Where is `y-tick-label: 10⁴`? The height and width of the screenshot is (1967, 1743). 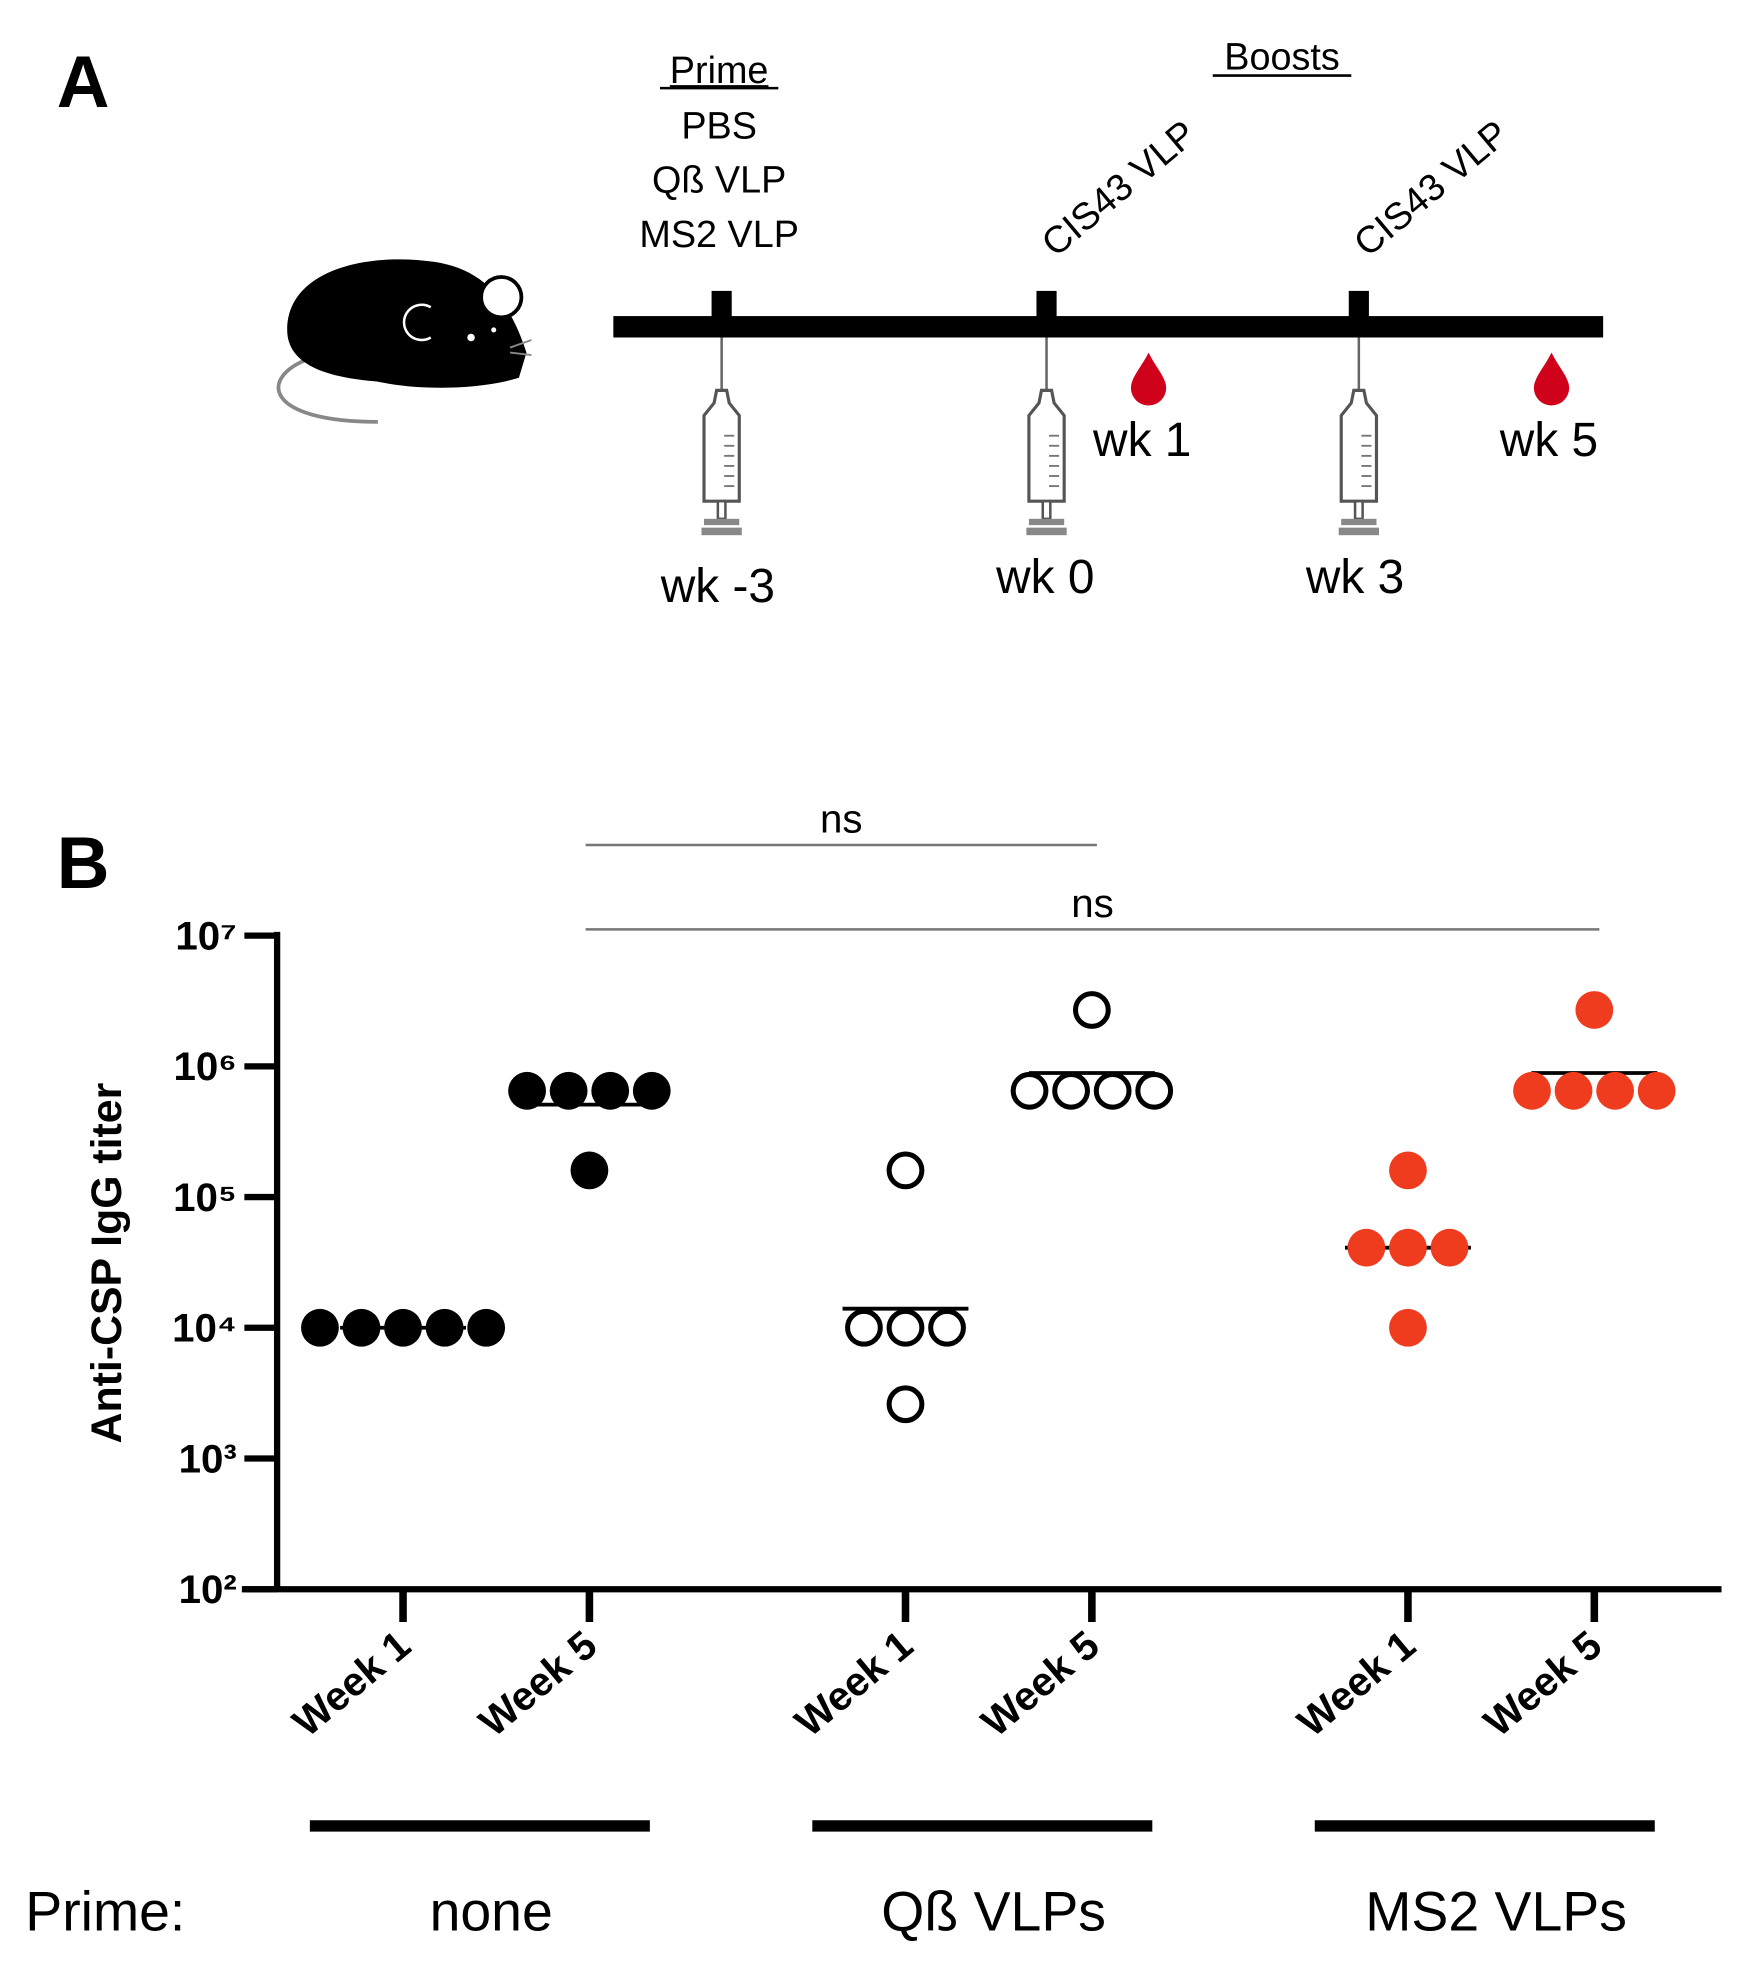 y-tick-label: 10⁴ is located at coordinates (204, 1328).